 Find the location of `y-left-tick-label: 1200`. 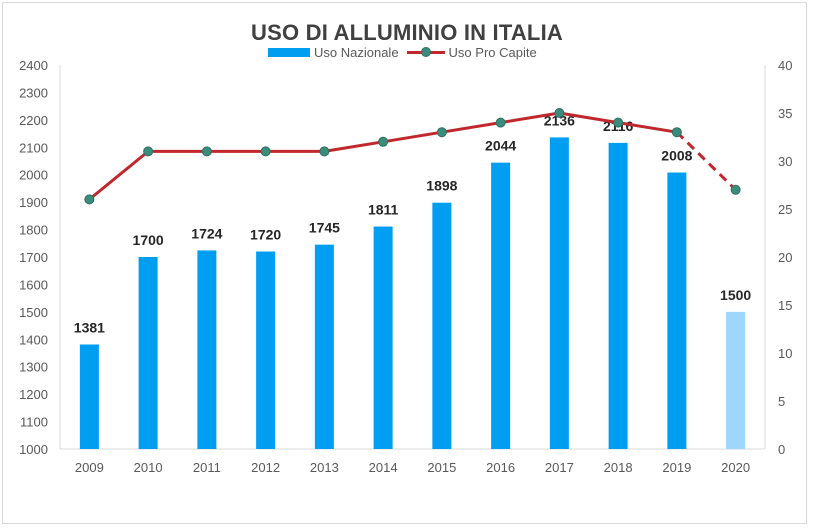

y-left-tick-label: 1200 is located at coordinates (33, 394).